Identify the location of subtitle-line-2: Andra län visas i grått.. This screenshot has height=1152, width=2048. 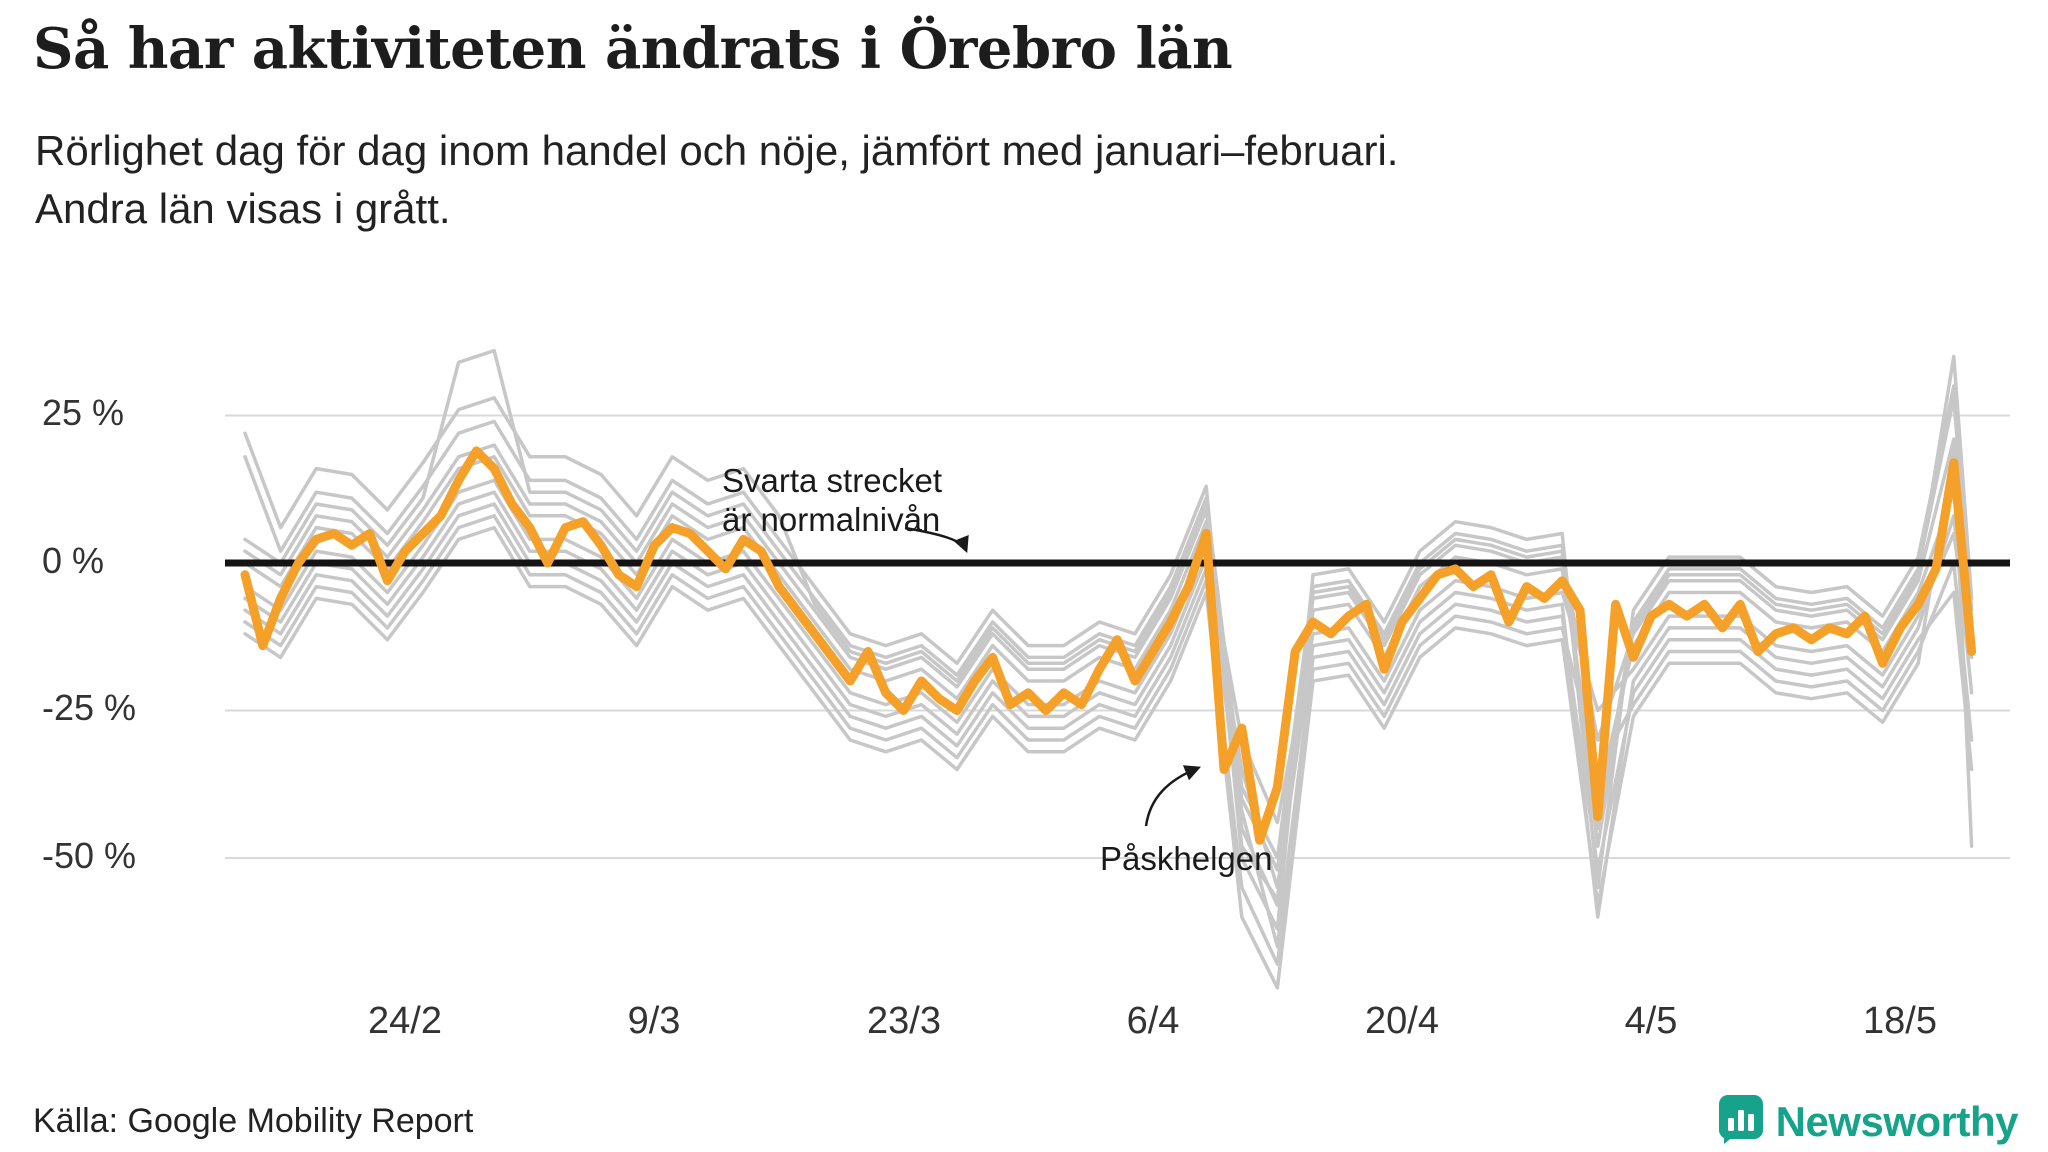
(243, 208).